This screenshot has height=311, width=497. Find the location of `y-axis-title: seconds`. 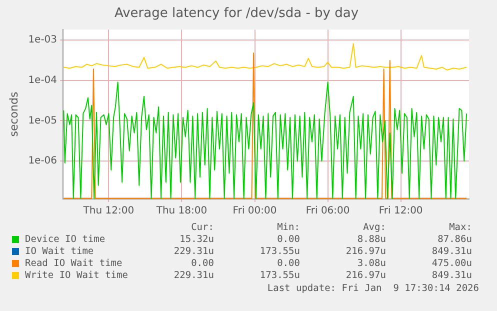

y-axis-title: seconds is located at coordinates (13, 114).